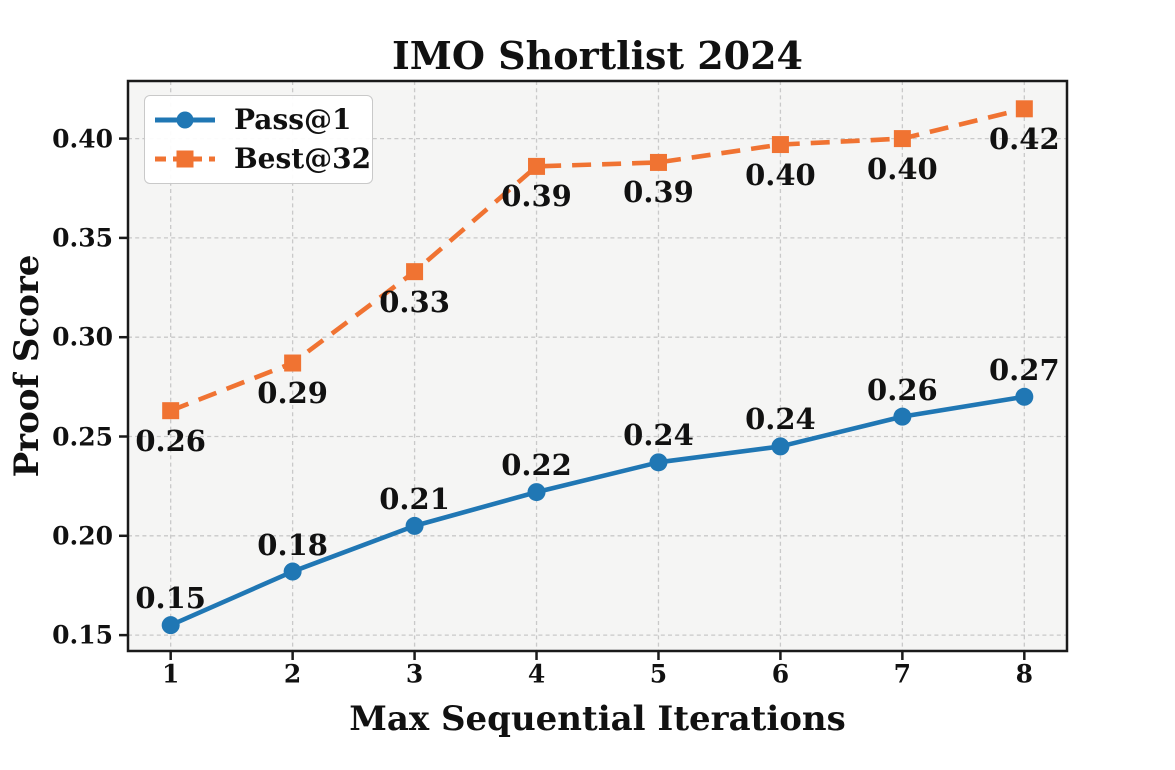  I want to click on x-tick-label: 8, so click(1024, 674).